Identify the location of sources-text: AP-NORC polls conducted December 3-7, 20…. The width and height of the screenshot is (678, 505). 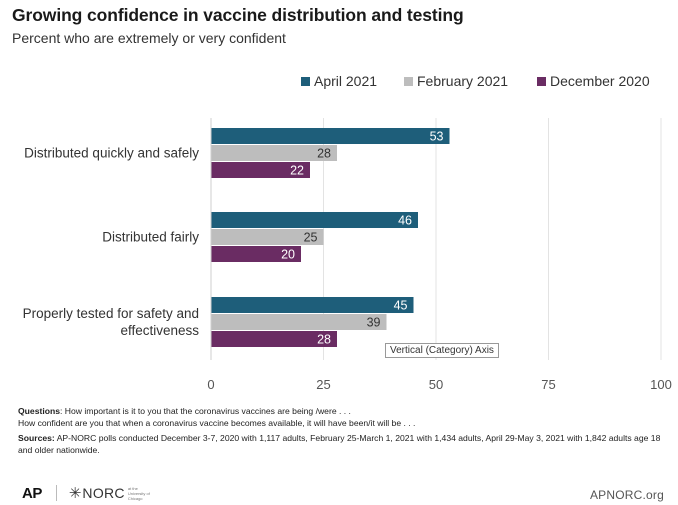
(339, 444).